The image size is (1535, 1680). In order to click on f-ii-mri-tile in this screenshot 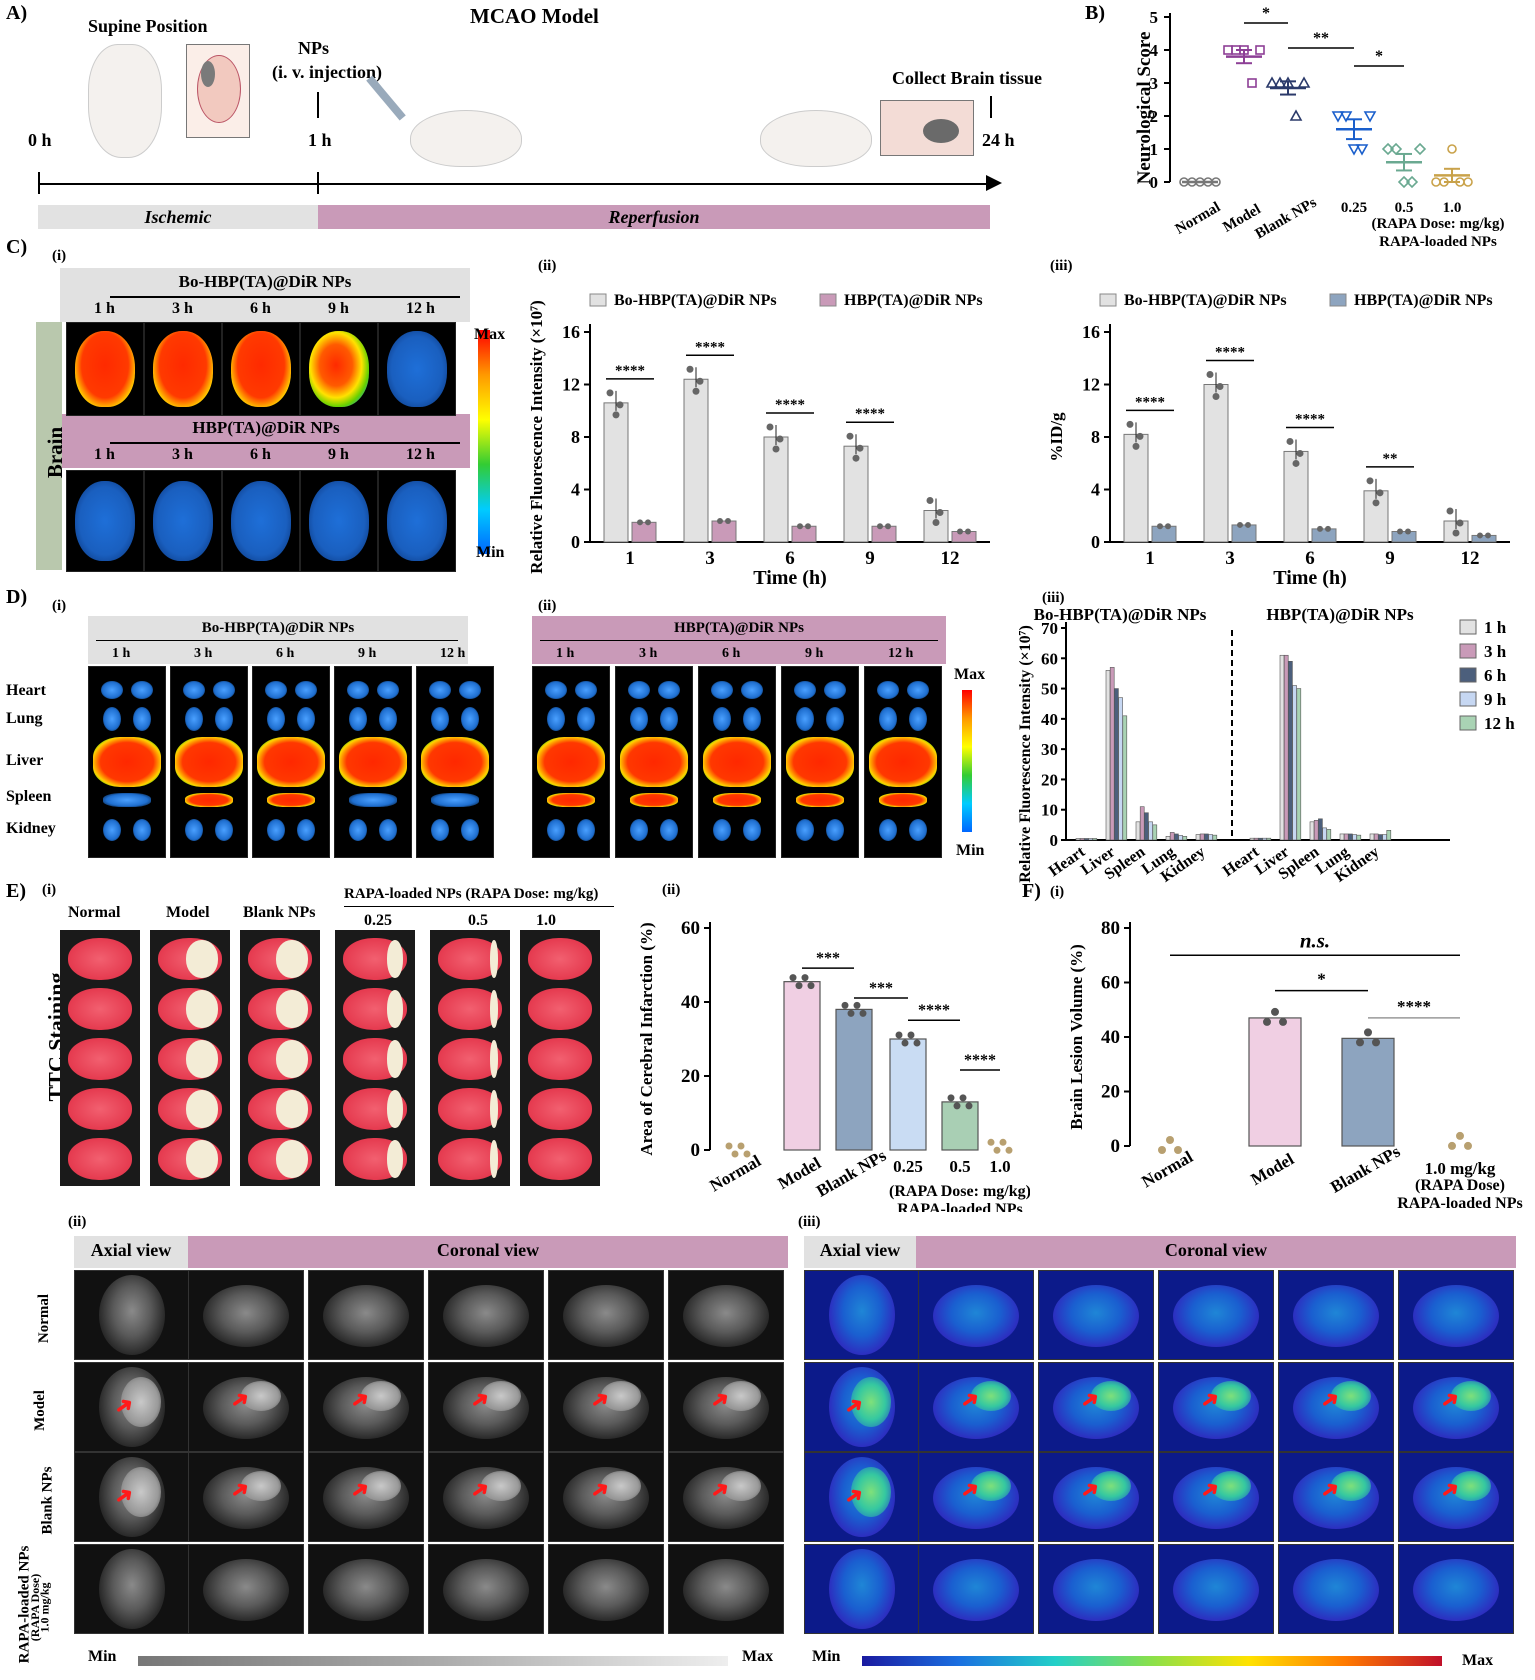, I will do `click(486, 1315)`.